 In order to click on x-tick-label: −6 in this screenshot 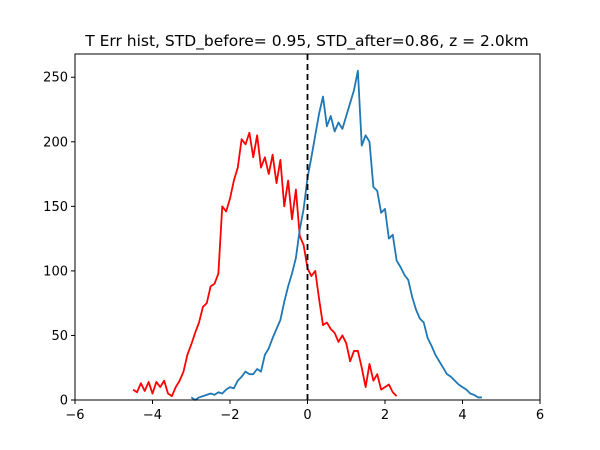, I will do `click(74, 415)`.